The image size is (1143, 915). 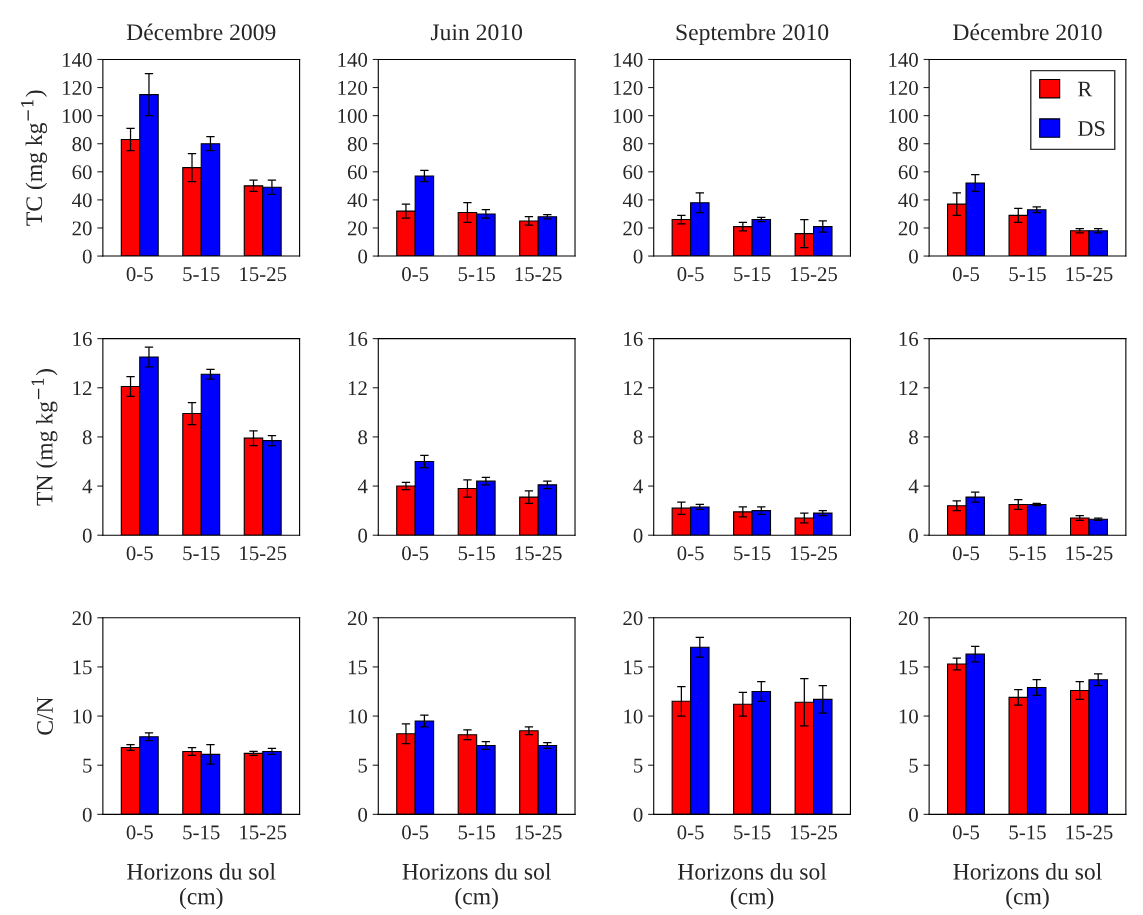 I want to click on y-axis-title: C/N, so click(x=45, y=715).